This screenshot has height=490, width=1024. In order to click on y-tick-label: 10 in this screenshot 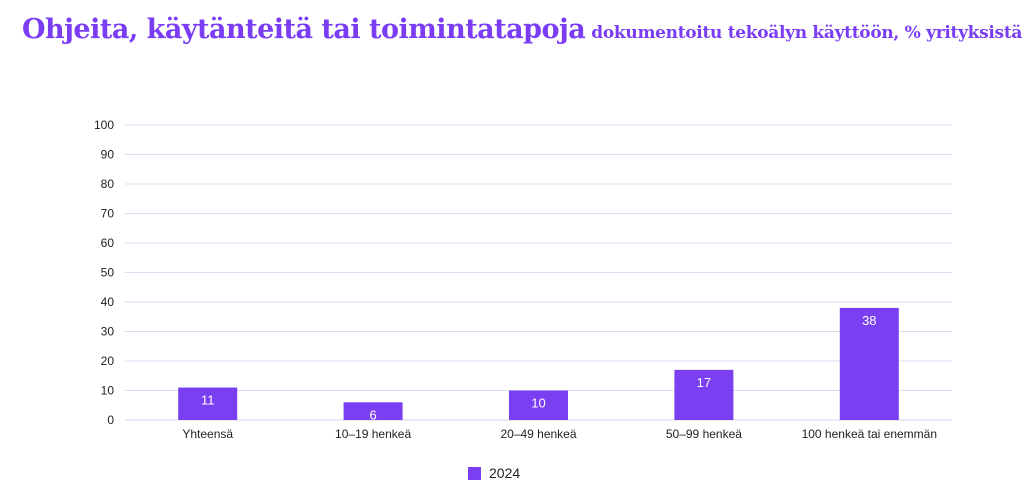, I will do `click(108, 391)`.